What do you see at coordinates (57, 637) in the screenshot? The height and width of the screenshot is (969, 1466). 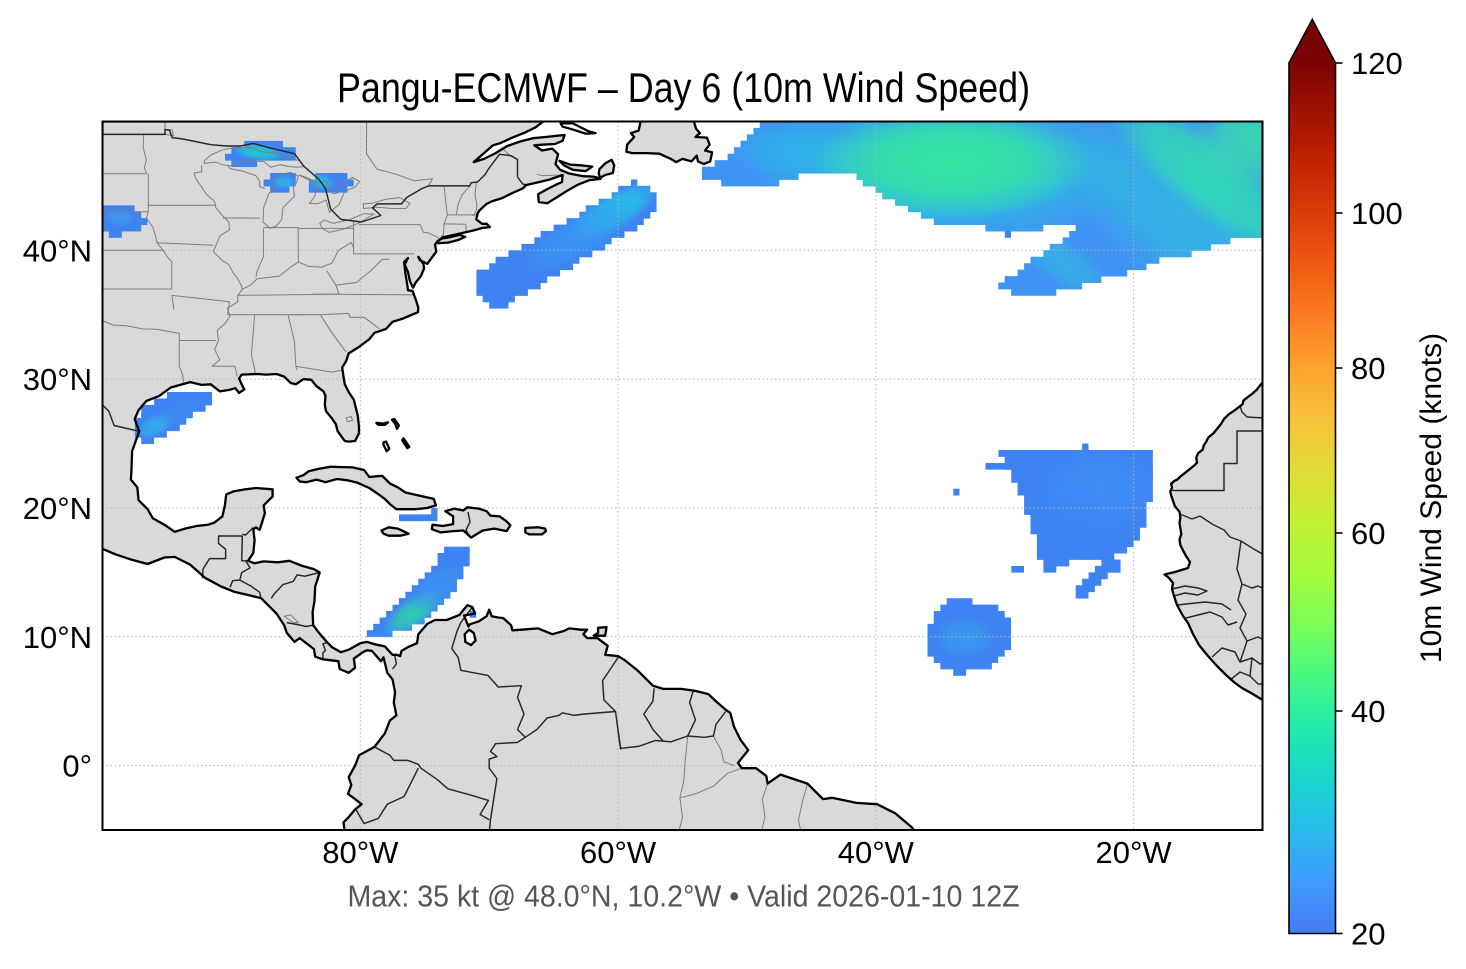 I see `svg-text: 10°N` at bounding box center [57, 637].